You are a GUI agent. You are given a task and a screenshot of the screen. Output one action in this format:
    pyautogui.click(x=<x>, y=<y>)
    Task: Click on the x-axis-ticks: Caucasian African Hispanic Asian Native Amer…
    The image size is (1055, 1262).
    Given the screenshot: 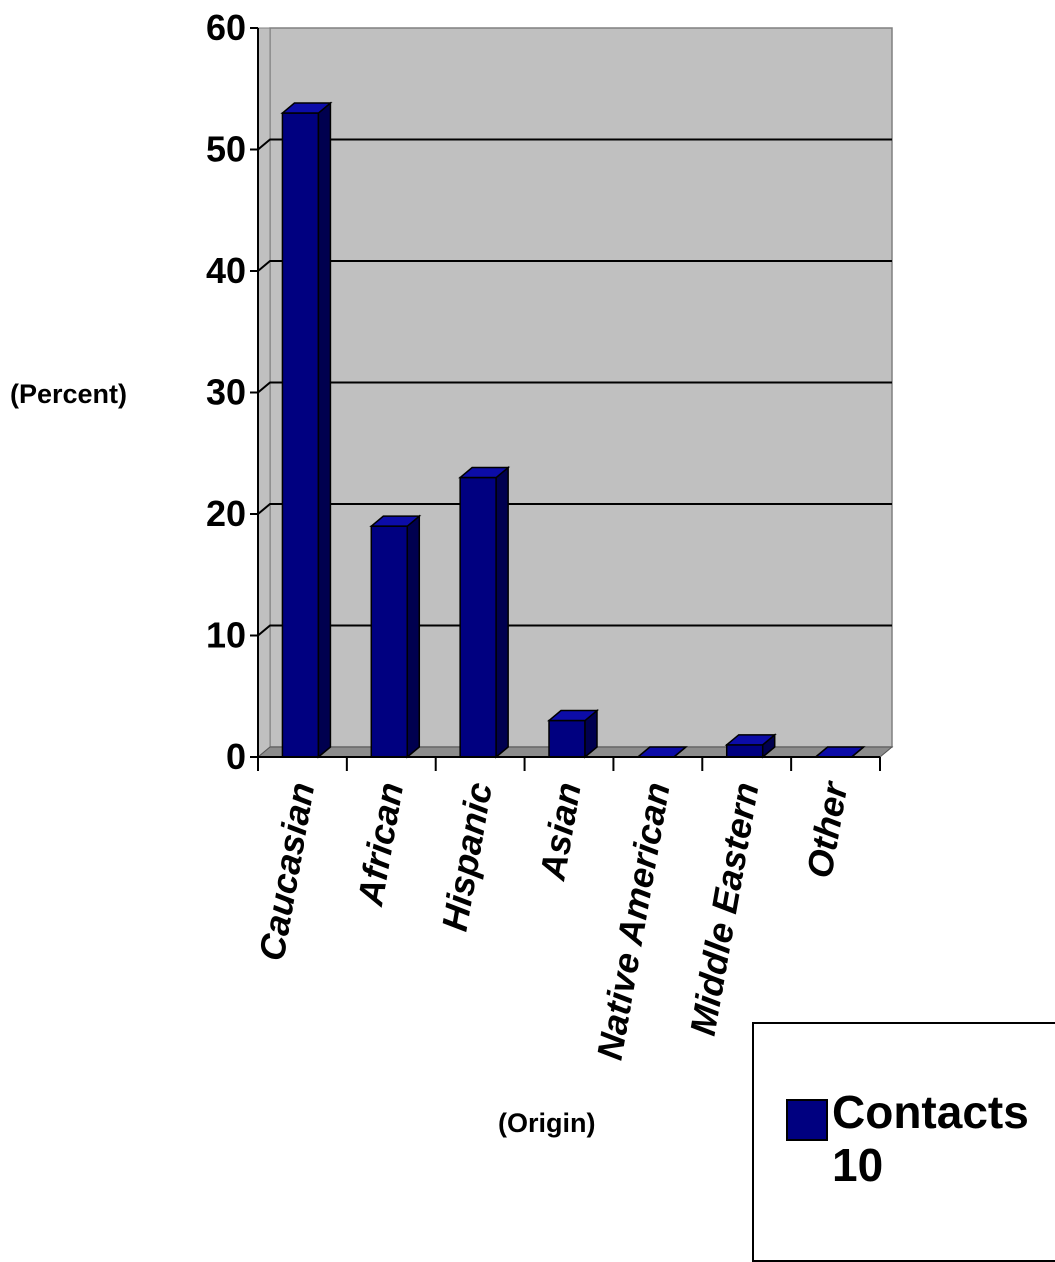 What is the action you would take?
    pyautogui.click(x=566, y=910)
    